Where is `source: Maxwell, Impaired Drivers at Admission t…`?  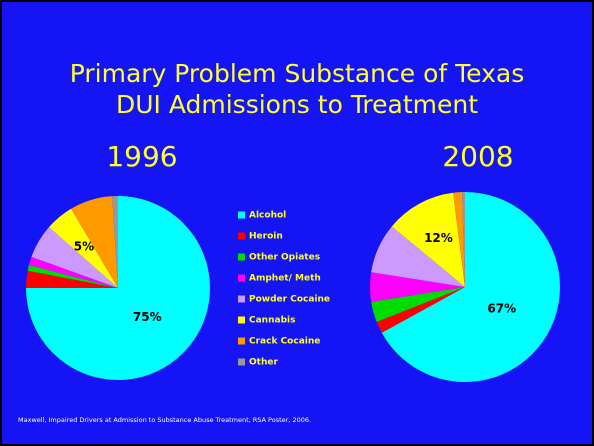 source: Maxwell, Impaired Drivers at Admission t… is located at coordinates (164, 420).